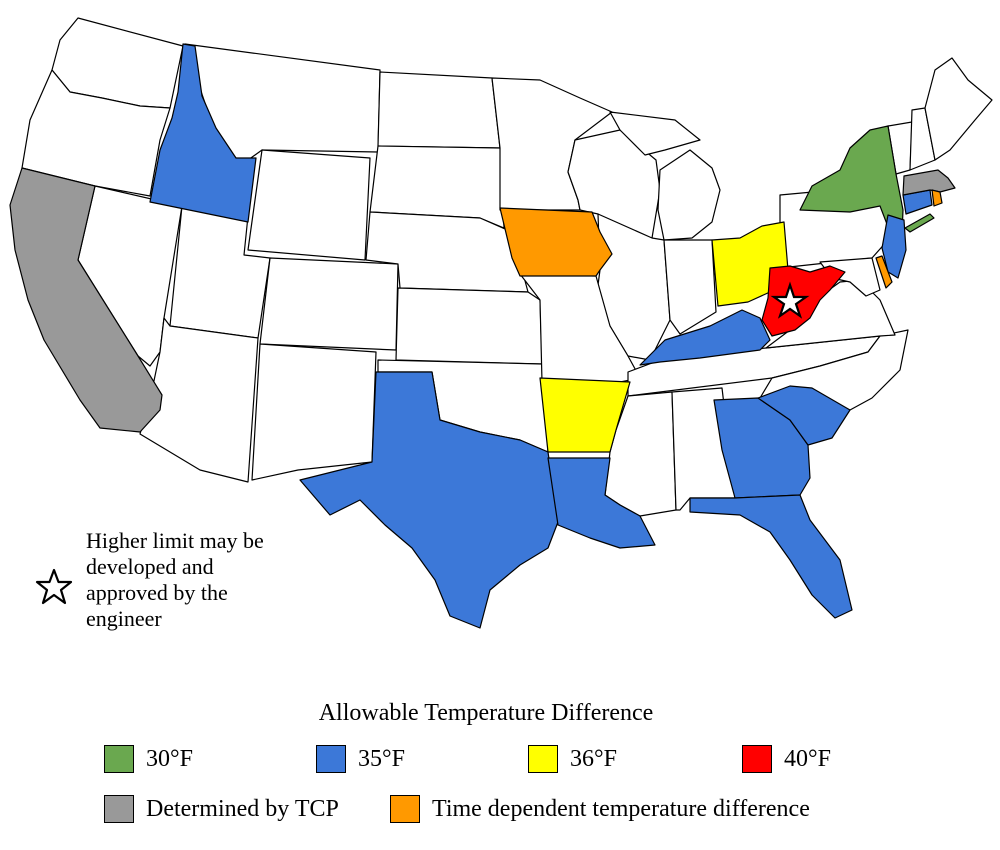 This screenshot has height=850, width=1000. What do you see at coordinates (593, 758) in the screenshot?
I see `legend-label: 36°F` at bounding box center [593, 758].